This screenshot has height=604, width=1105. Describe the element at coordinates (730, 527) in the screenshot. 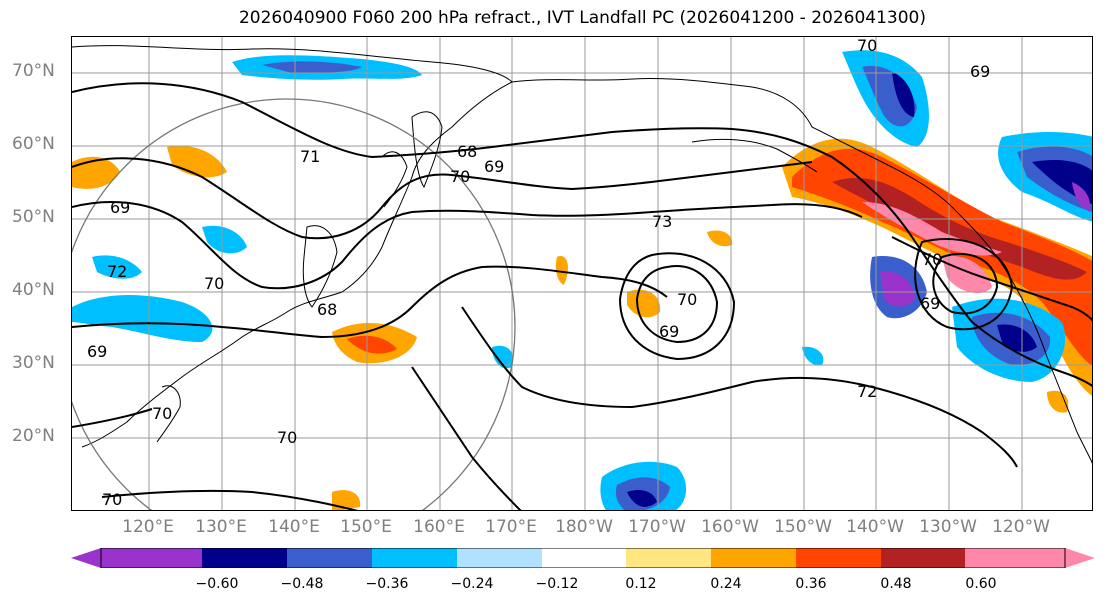

I see `lon-label-160w: 160°W` at that location.